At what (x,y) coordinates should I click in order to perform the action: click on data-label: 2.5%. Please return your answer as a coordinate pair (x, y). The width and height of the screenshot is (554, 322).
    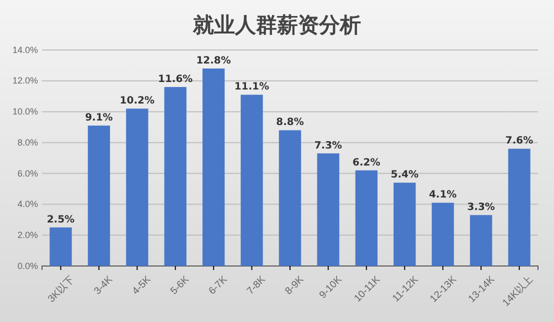
    Looking at the image, I should click on (60, 220).